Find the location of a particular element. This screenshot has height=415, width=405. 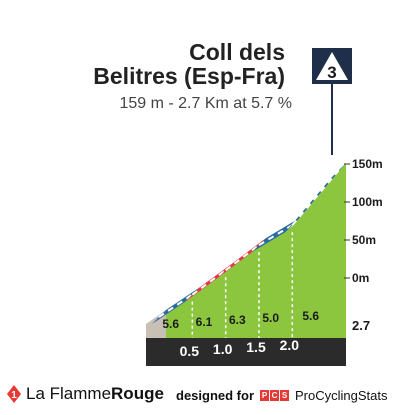

gradient-label-5: 5.6 is located at coordinates (310, 316).